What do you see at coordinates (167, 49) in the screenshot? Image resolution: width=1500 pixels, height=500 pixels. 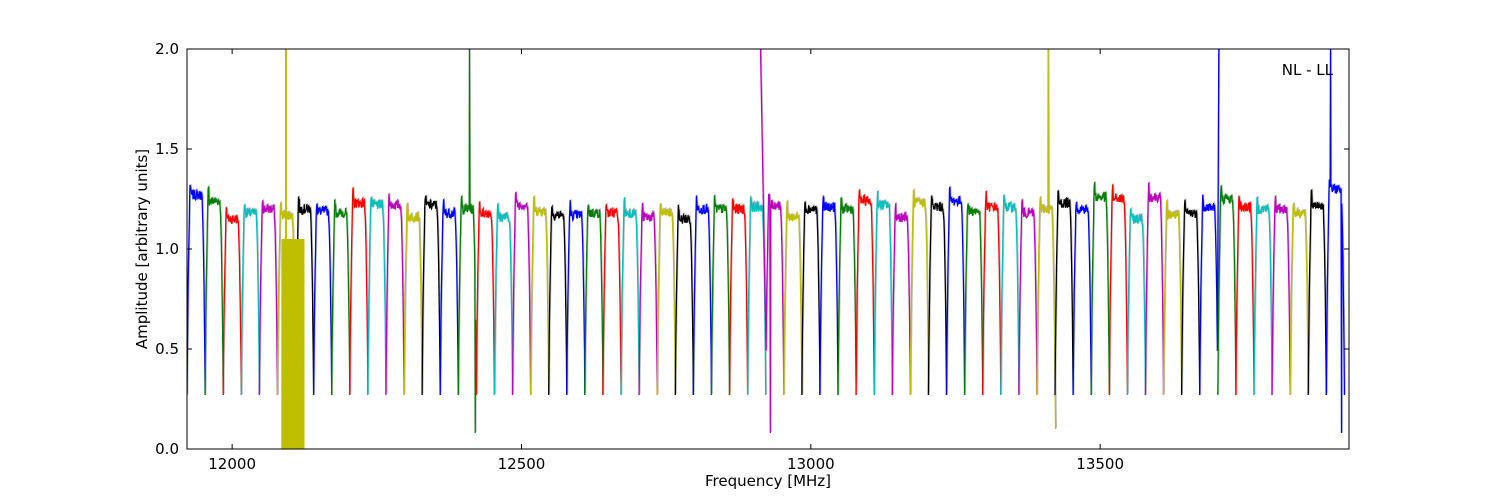 I see `y-tick-label: 2.0` at bounding box center [167, 49].